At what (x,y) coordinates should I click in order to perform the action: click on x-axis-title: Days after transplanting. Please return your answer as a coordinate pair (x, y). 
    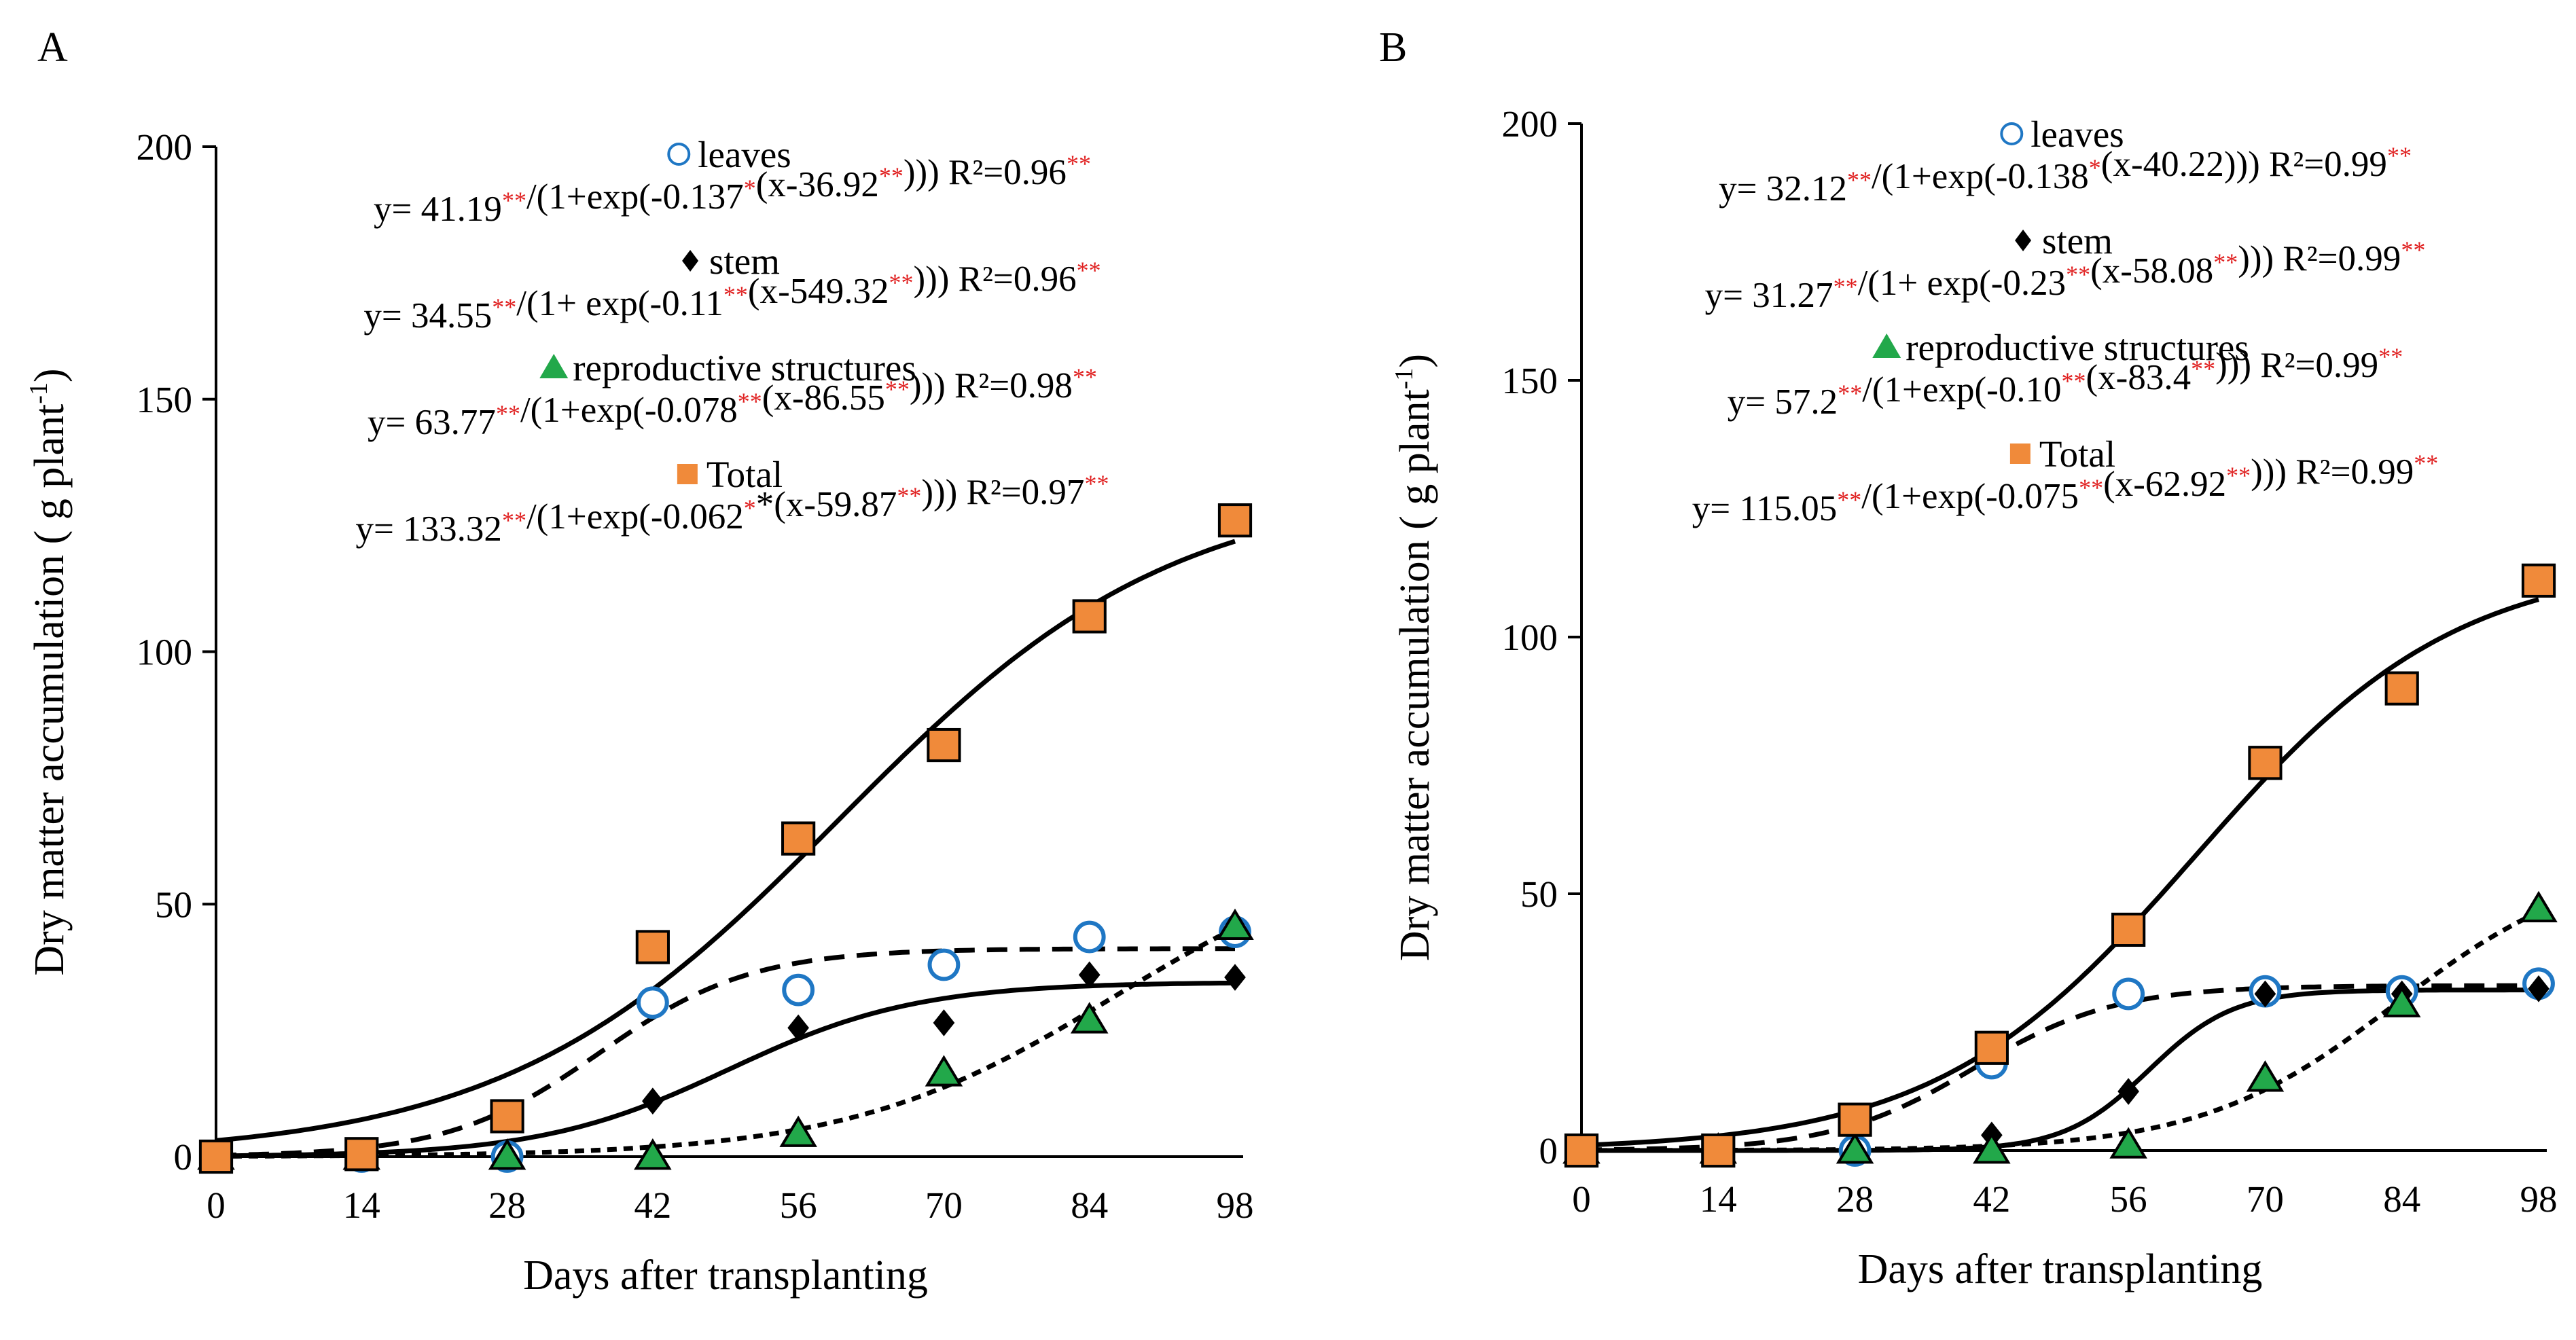
    Looking at the image, I should click on (2061, 1269).